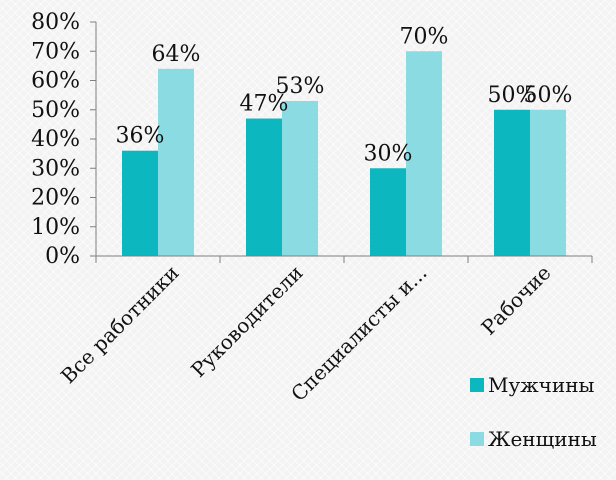 Image resolution: width=616 pixels, height=480 pixels. Describe the element at coordinates (140, 136) in the screenshot. I see `data-label: 36%` at that location.